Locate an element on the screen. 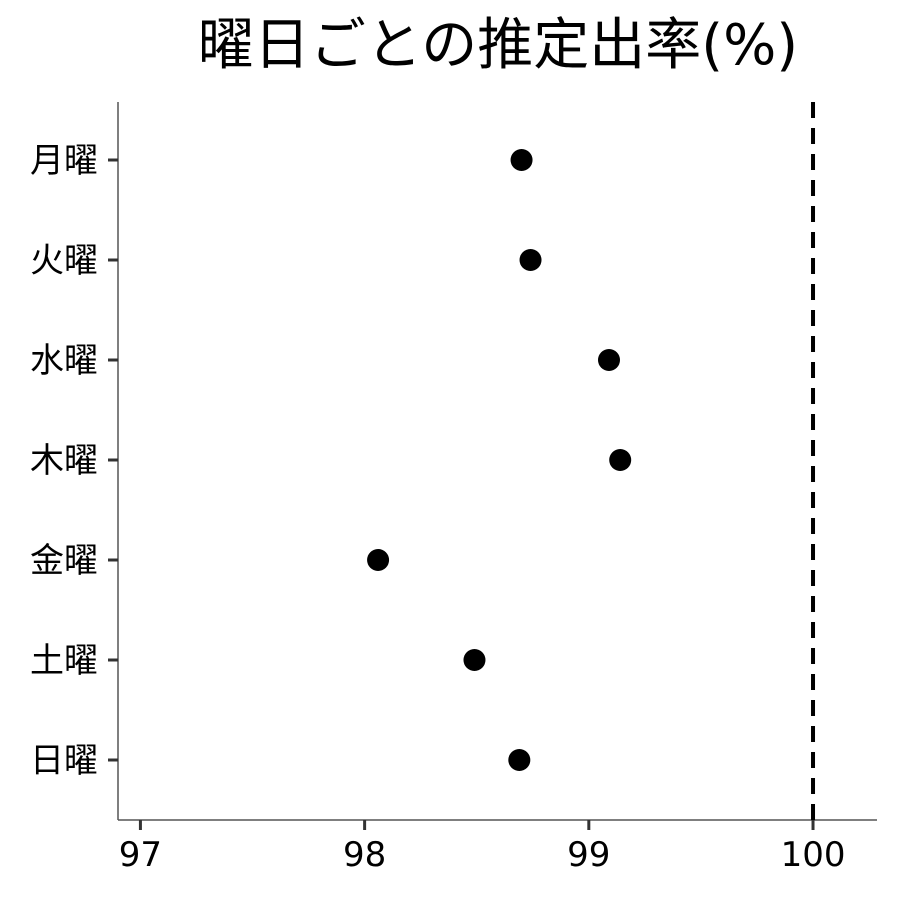 This screenshot has height=900, width=900. y-tick-label: 土曜 is located at coordinates (64, 661).